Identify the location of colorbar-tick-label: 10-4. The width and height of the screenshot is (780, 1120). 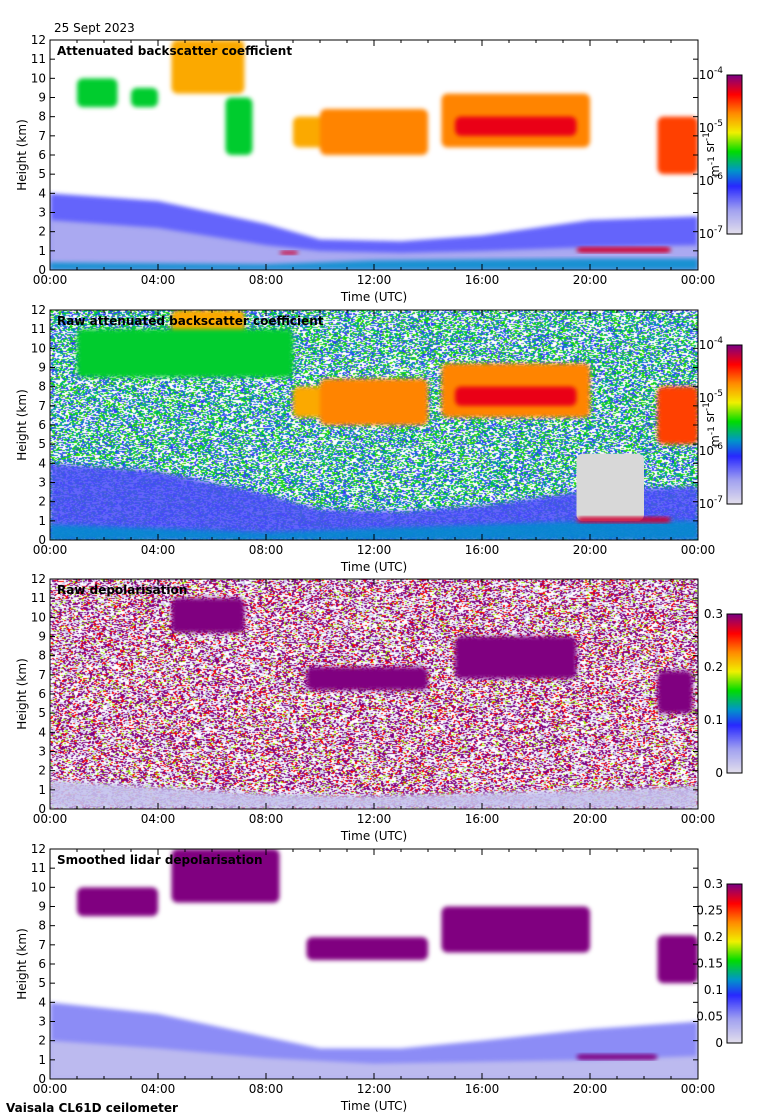
(711, 74).